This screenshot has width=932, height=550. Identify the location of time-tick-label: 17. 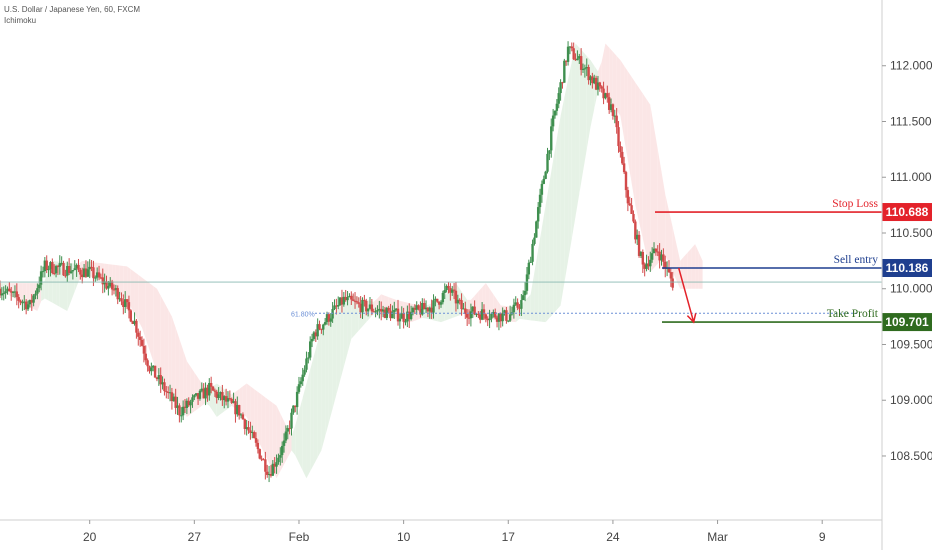
(509, 537).